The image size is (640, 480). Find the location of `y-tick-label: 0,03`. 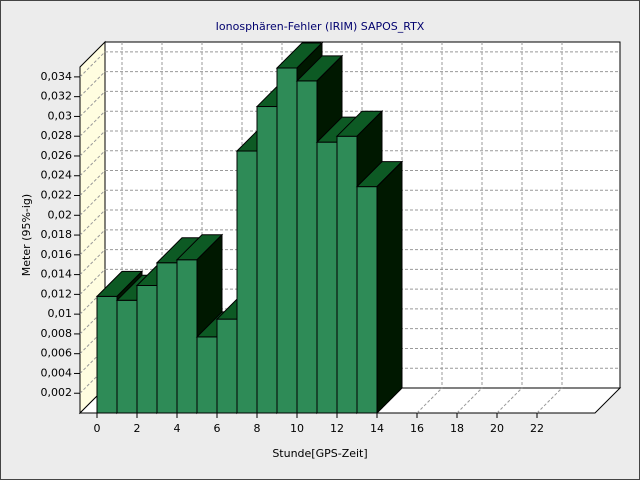

y-tick-label: 0,03 is located at coordinates (60, 115).